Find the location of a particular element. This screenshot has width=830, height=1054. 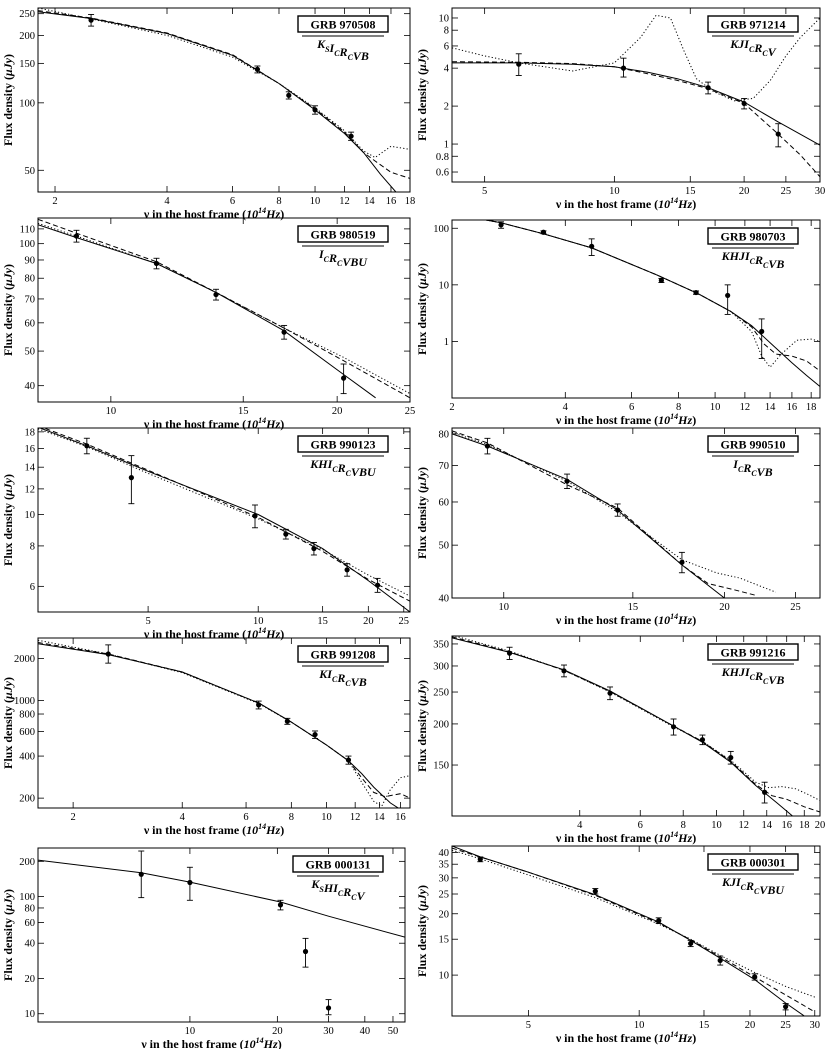

y-tick-label: 1 is located at coordinates (446, 145).